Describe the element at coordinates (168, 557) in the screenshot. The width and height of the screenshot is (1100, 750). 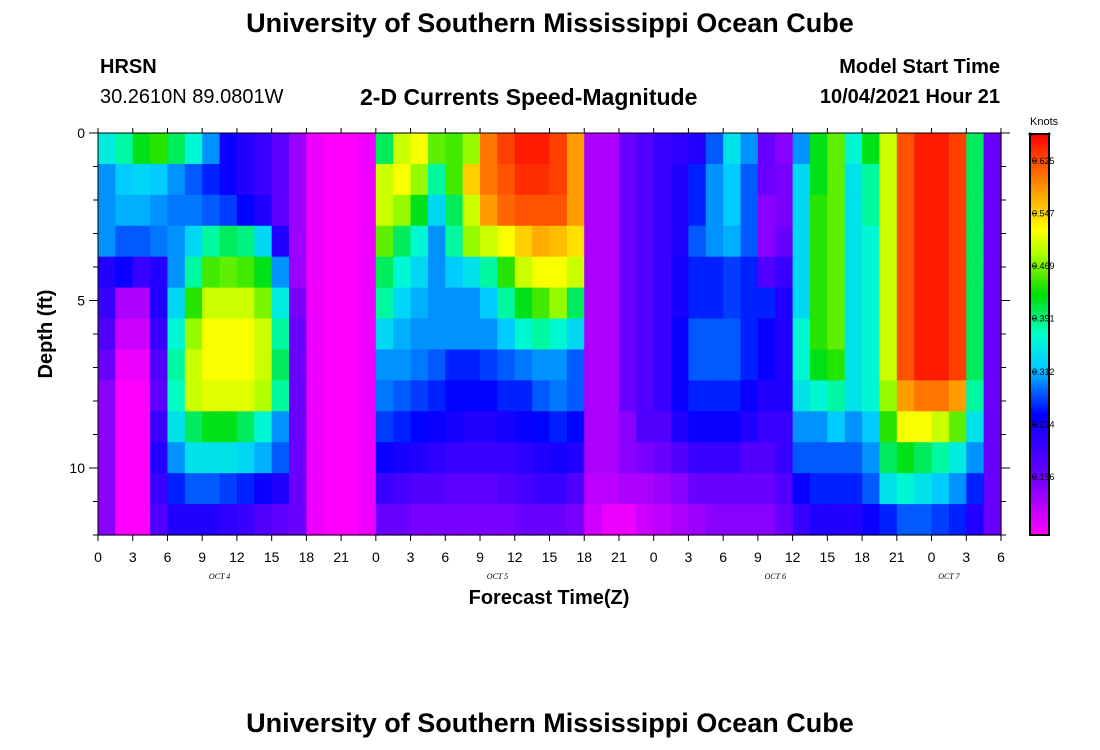
I see `x-tick-label: 6` at that location.